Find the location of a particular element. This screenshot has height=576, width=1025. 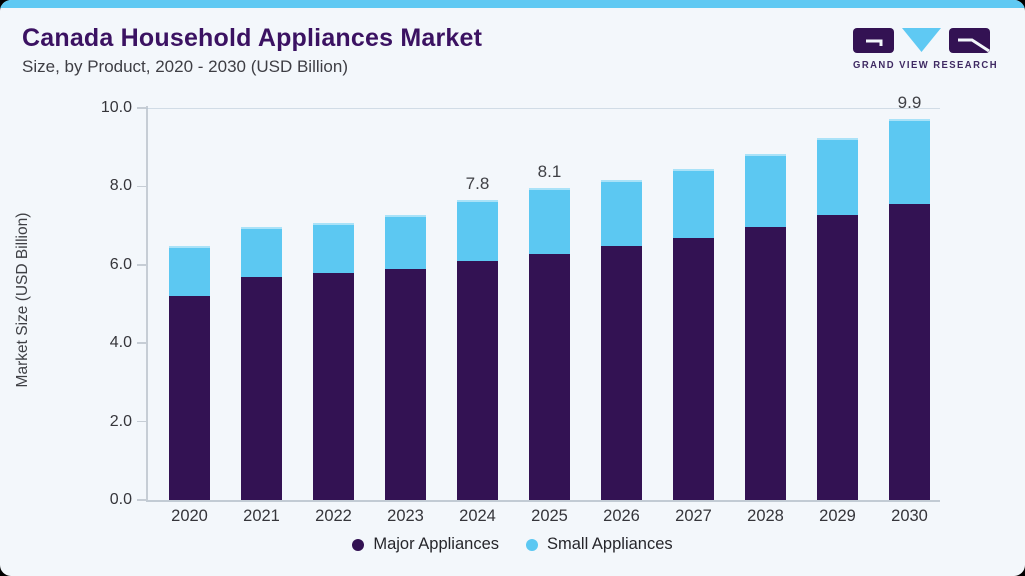

x-axis-label: 2029 is located at coordinates (837, 516).